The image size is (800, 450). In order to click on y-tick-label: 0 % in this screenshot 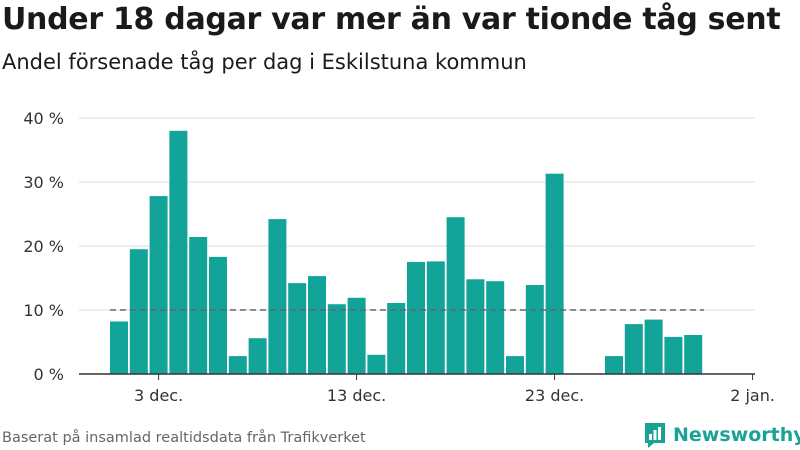, I will do `click(49, 374)`.